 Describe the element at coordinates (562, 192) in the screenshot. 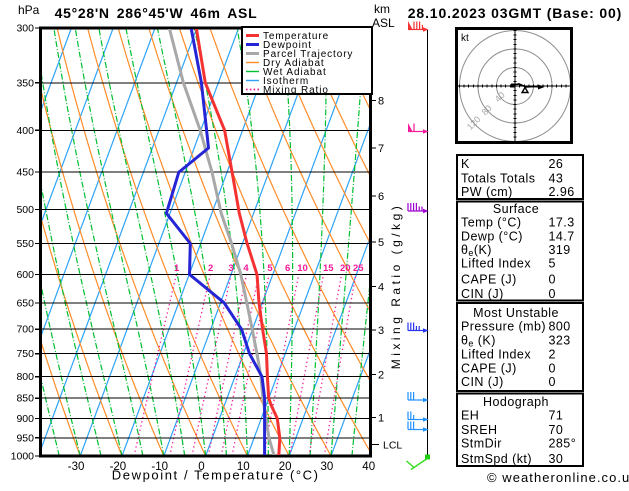

I see `svg-text: 2.96` at that location.